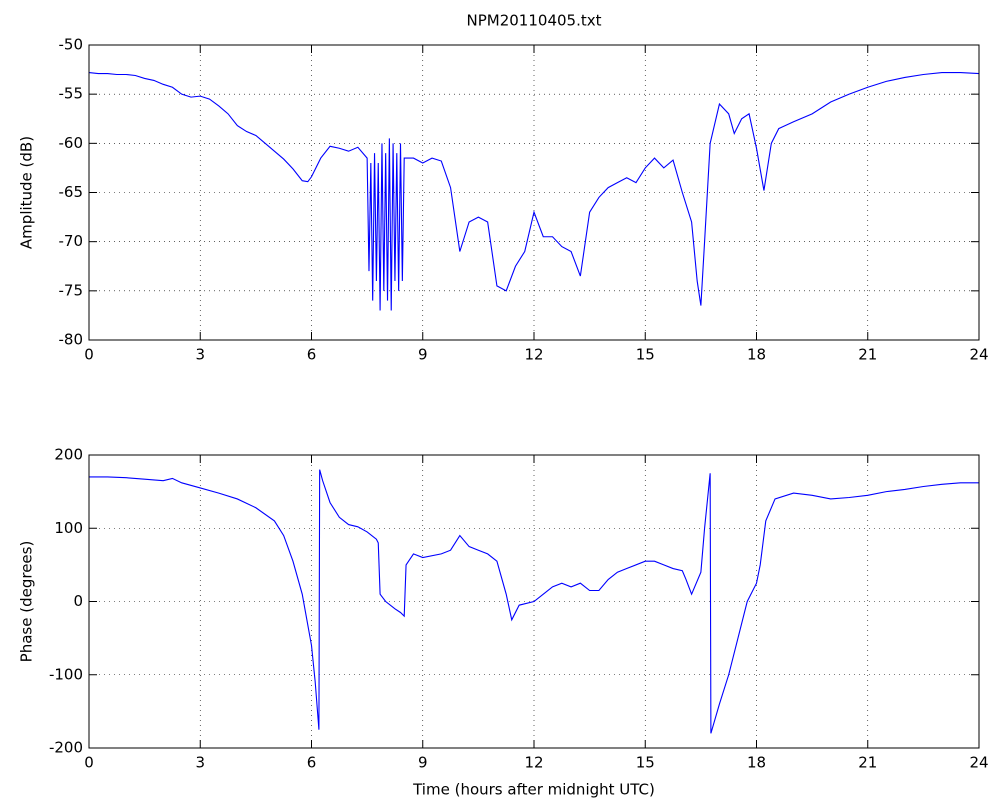  What do you see at coordinates (71, 340) in the screenshot?
I see `y-tick-label: -80` at bounding box center [71, 340].